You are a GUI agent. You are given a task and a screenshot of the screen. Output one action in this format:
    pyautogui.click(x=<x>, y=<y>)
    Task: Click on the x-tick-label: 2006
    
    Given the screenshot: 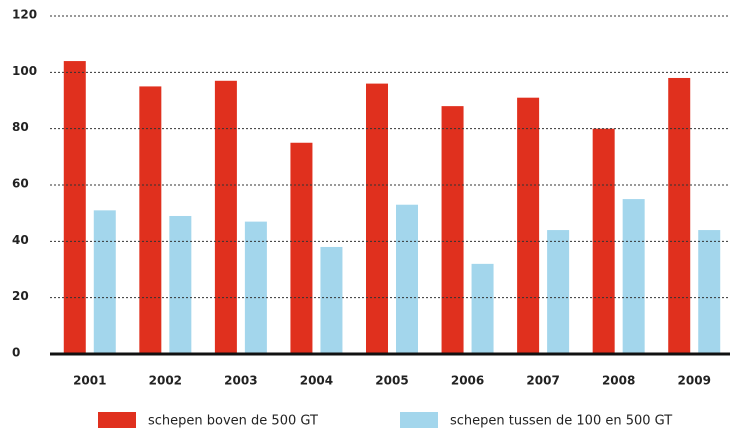 What is the action you would take?
    pyautogui.click(x=467, y=381)
    